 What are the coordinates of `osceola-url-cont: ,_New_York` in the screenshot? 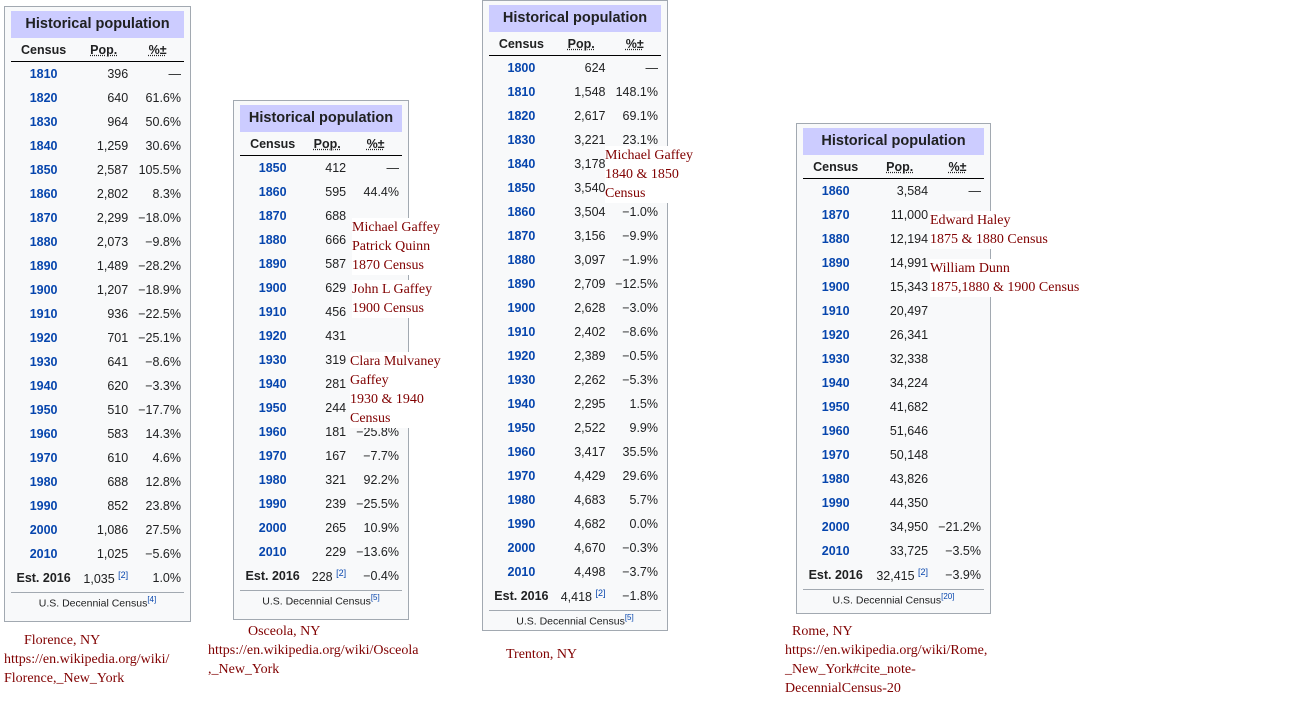 It's located at (244, 669).